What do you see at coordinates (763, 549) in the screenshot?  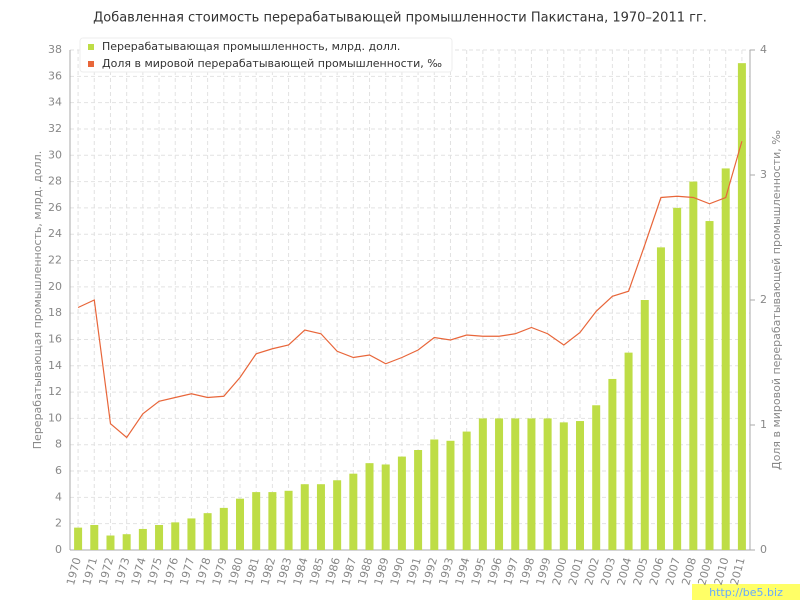 I see `y2-tick-label: 0` at bounding box center [763, 549].